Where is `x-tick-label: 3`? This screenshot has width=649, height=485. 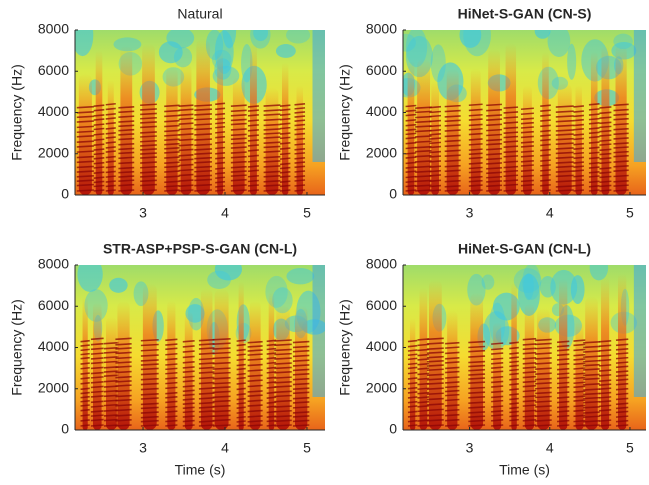
x-tick-label: 3 is located at coordinates (470, 213).